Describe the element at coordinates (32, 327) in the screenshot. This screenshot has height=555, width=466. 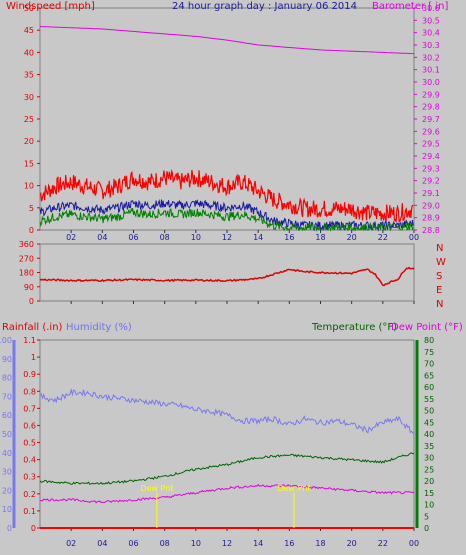
I see `rainfall-title: Rainfall (.in)` at that location.